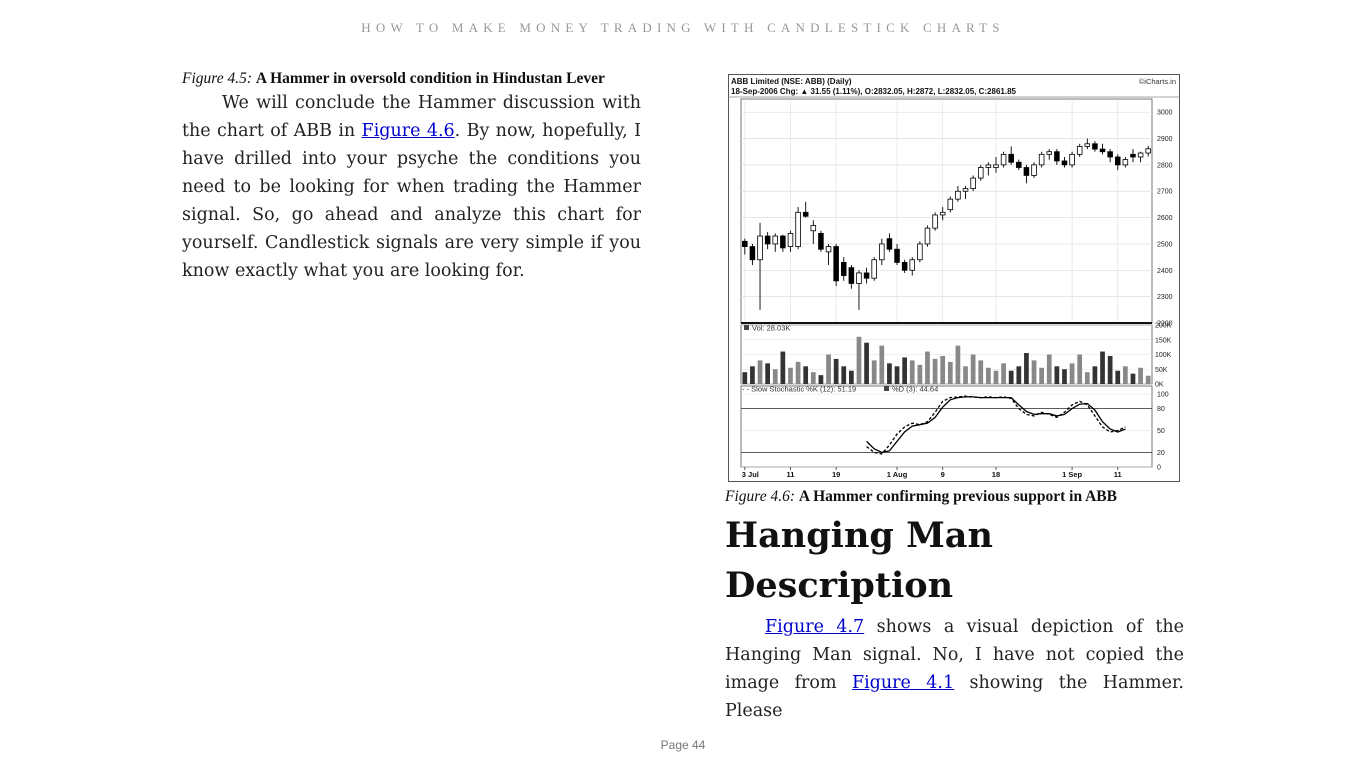  I want to click on figure-label: Figure 4.6:, so click(760, 496).